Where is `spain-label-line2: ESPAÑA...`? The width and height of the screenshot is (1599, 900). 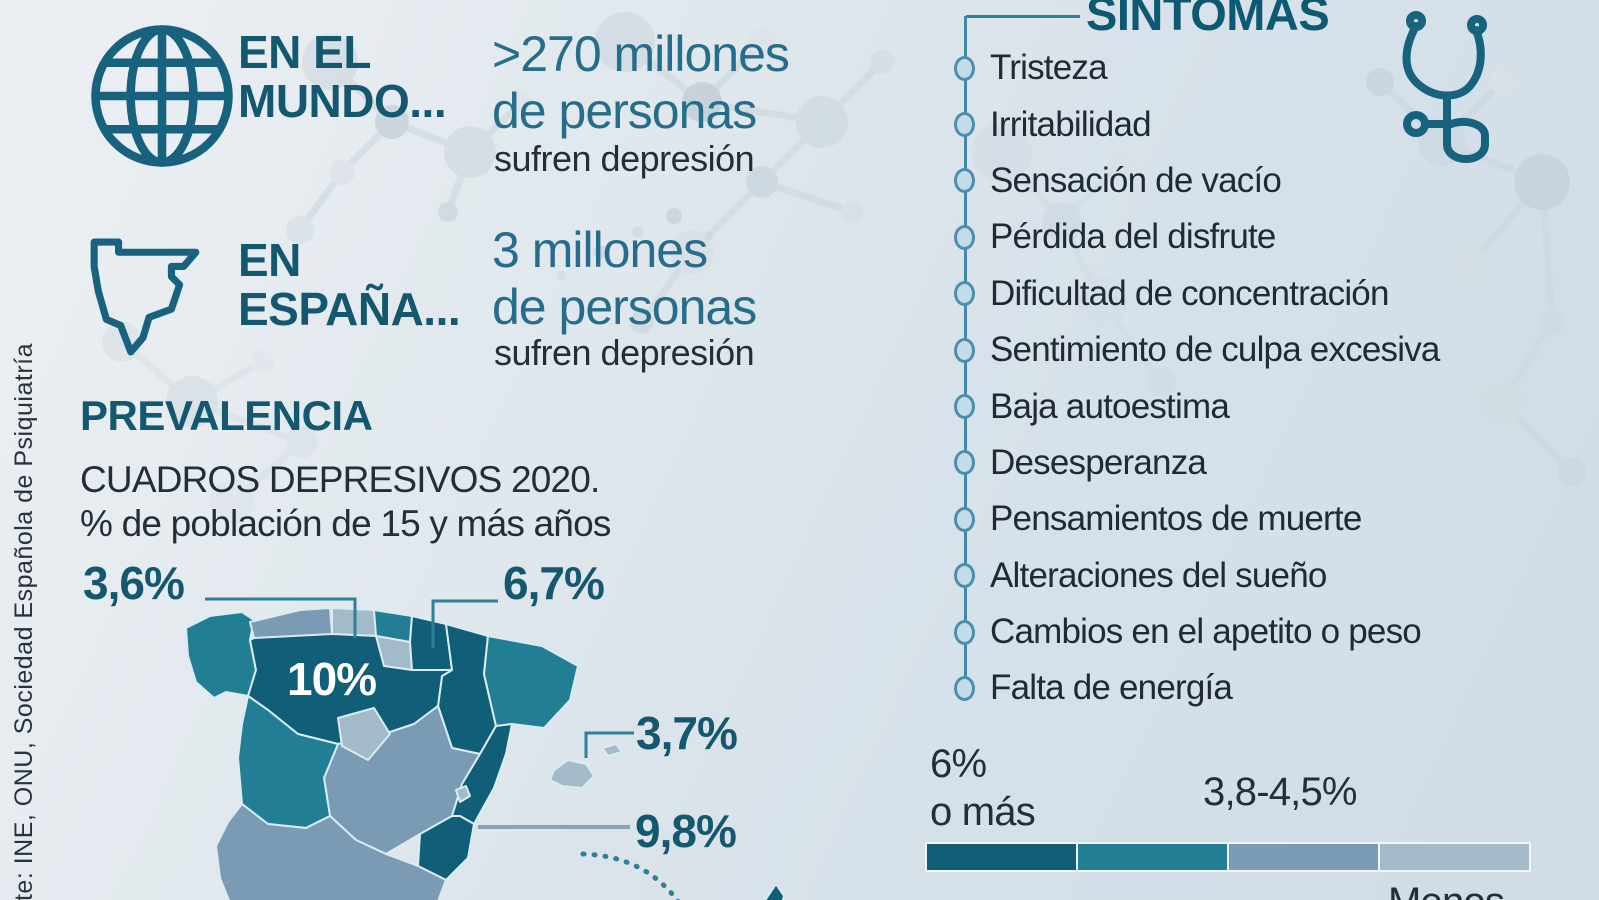 spain-label-line2: ESPAÑA... is located at coordinates (349, 309).